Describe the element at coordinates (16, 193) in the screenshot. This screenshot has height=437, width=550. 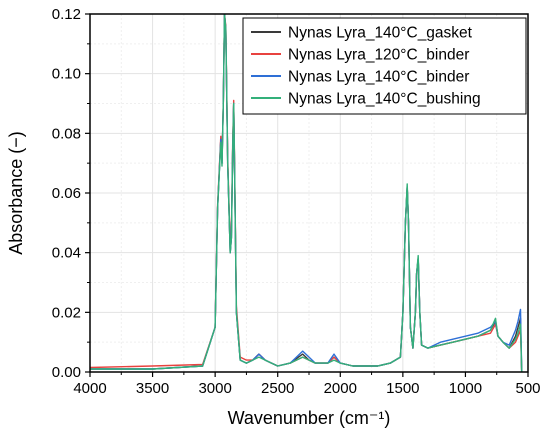
I see `y-axis-title: Absorbance (−)` at that location.